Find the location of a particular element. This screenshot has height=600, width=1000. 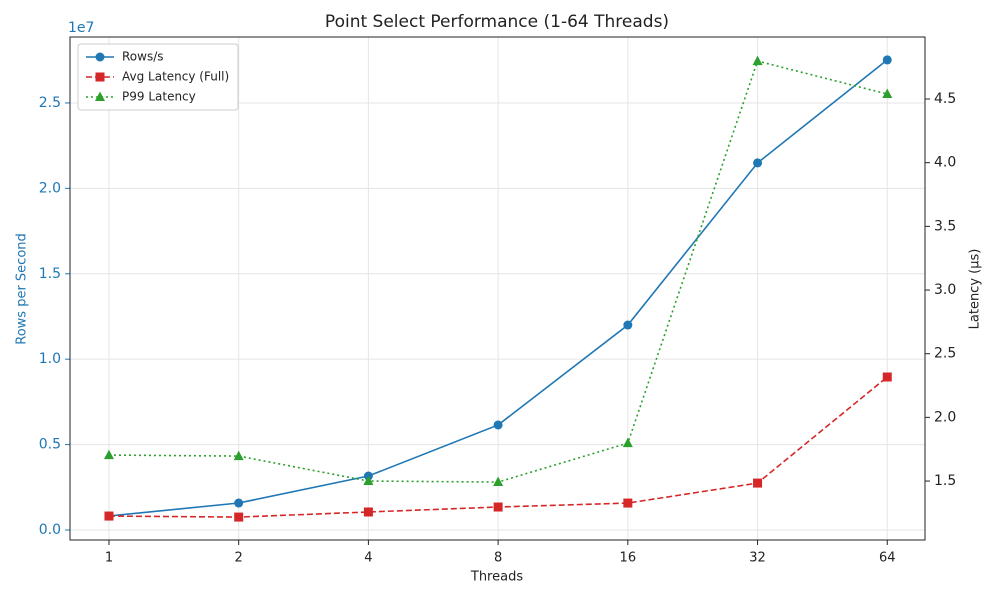

y2-tick-label: 3.5 is located at coordinates (945, 226).